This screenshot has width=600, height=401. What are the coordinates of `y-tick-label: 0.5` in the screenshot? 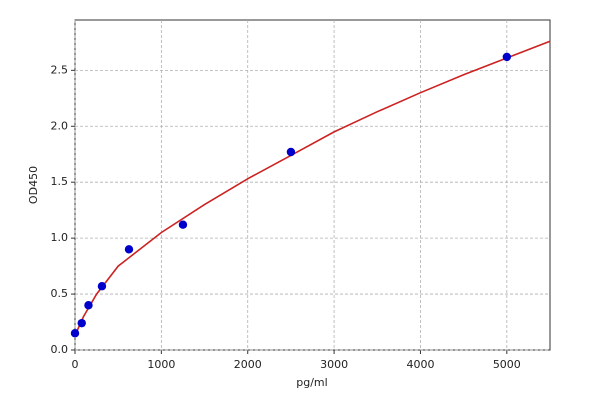 It's located at (60, 293).